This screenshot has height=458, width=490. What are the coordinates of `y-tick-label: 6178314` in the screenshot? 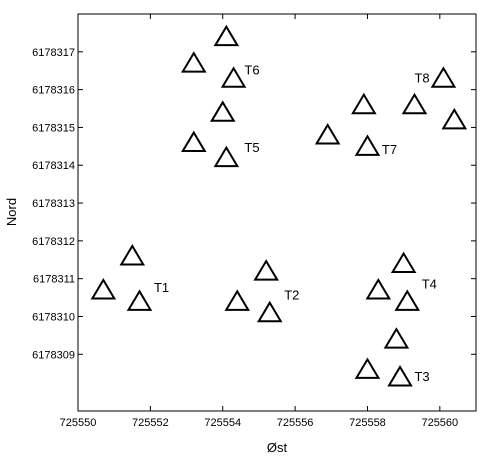 It's located at (53, 166).